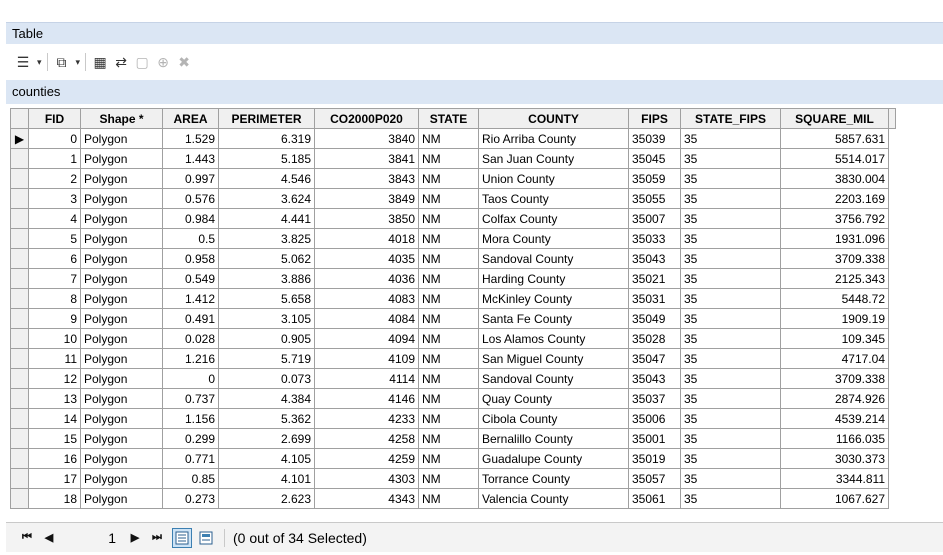 Image resolution: width=943 pixels, height=555 pixels. Describe the element at coordinates (190, 398) in the screenshot. I see `table-cell: 0.737` at that location.